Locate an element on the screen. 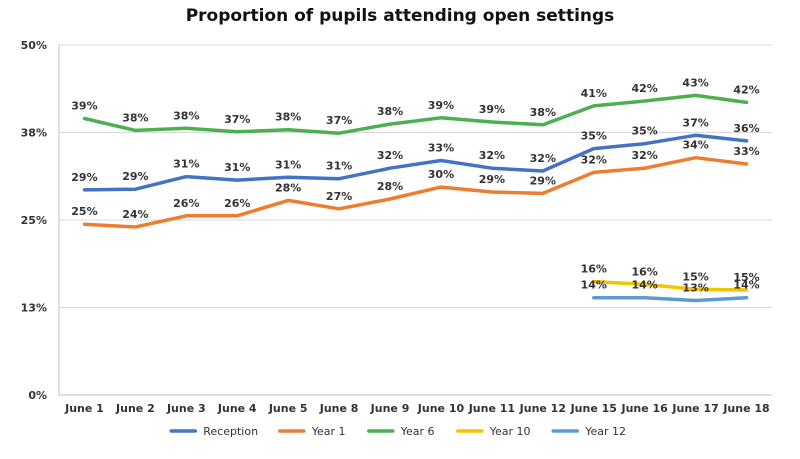 This screenshot has height=459, width=800. x-tick-label: June 10 is located at coordinates (441, 408).